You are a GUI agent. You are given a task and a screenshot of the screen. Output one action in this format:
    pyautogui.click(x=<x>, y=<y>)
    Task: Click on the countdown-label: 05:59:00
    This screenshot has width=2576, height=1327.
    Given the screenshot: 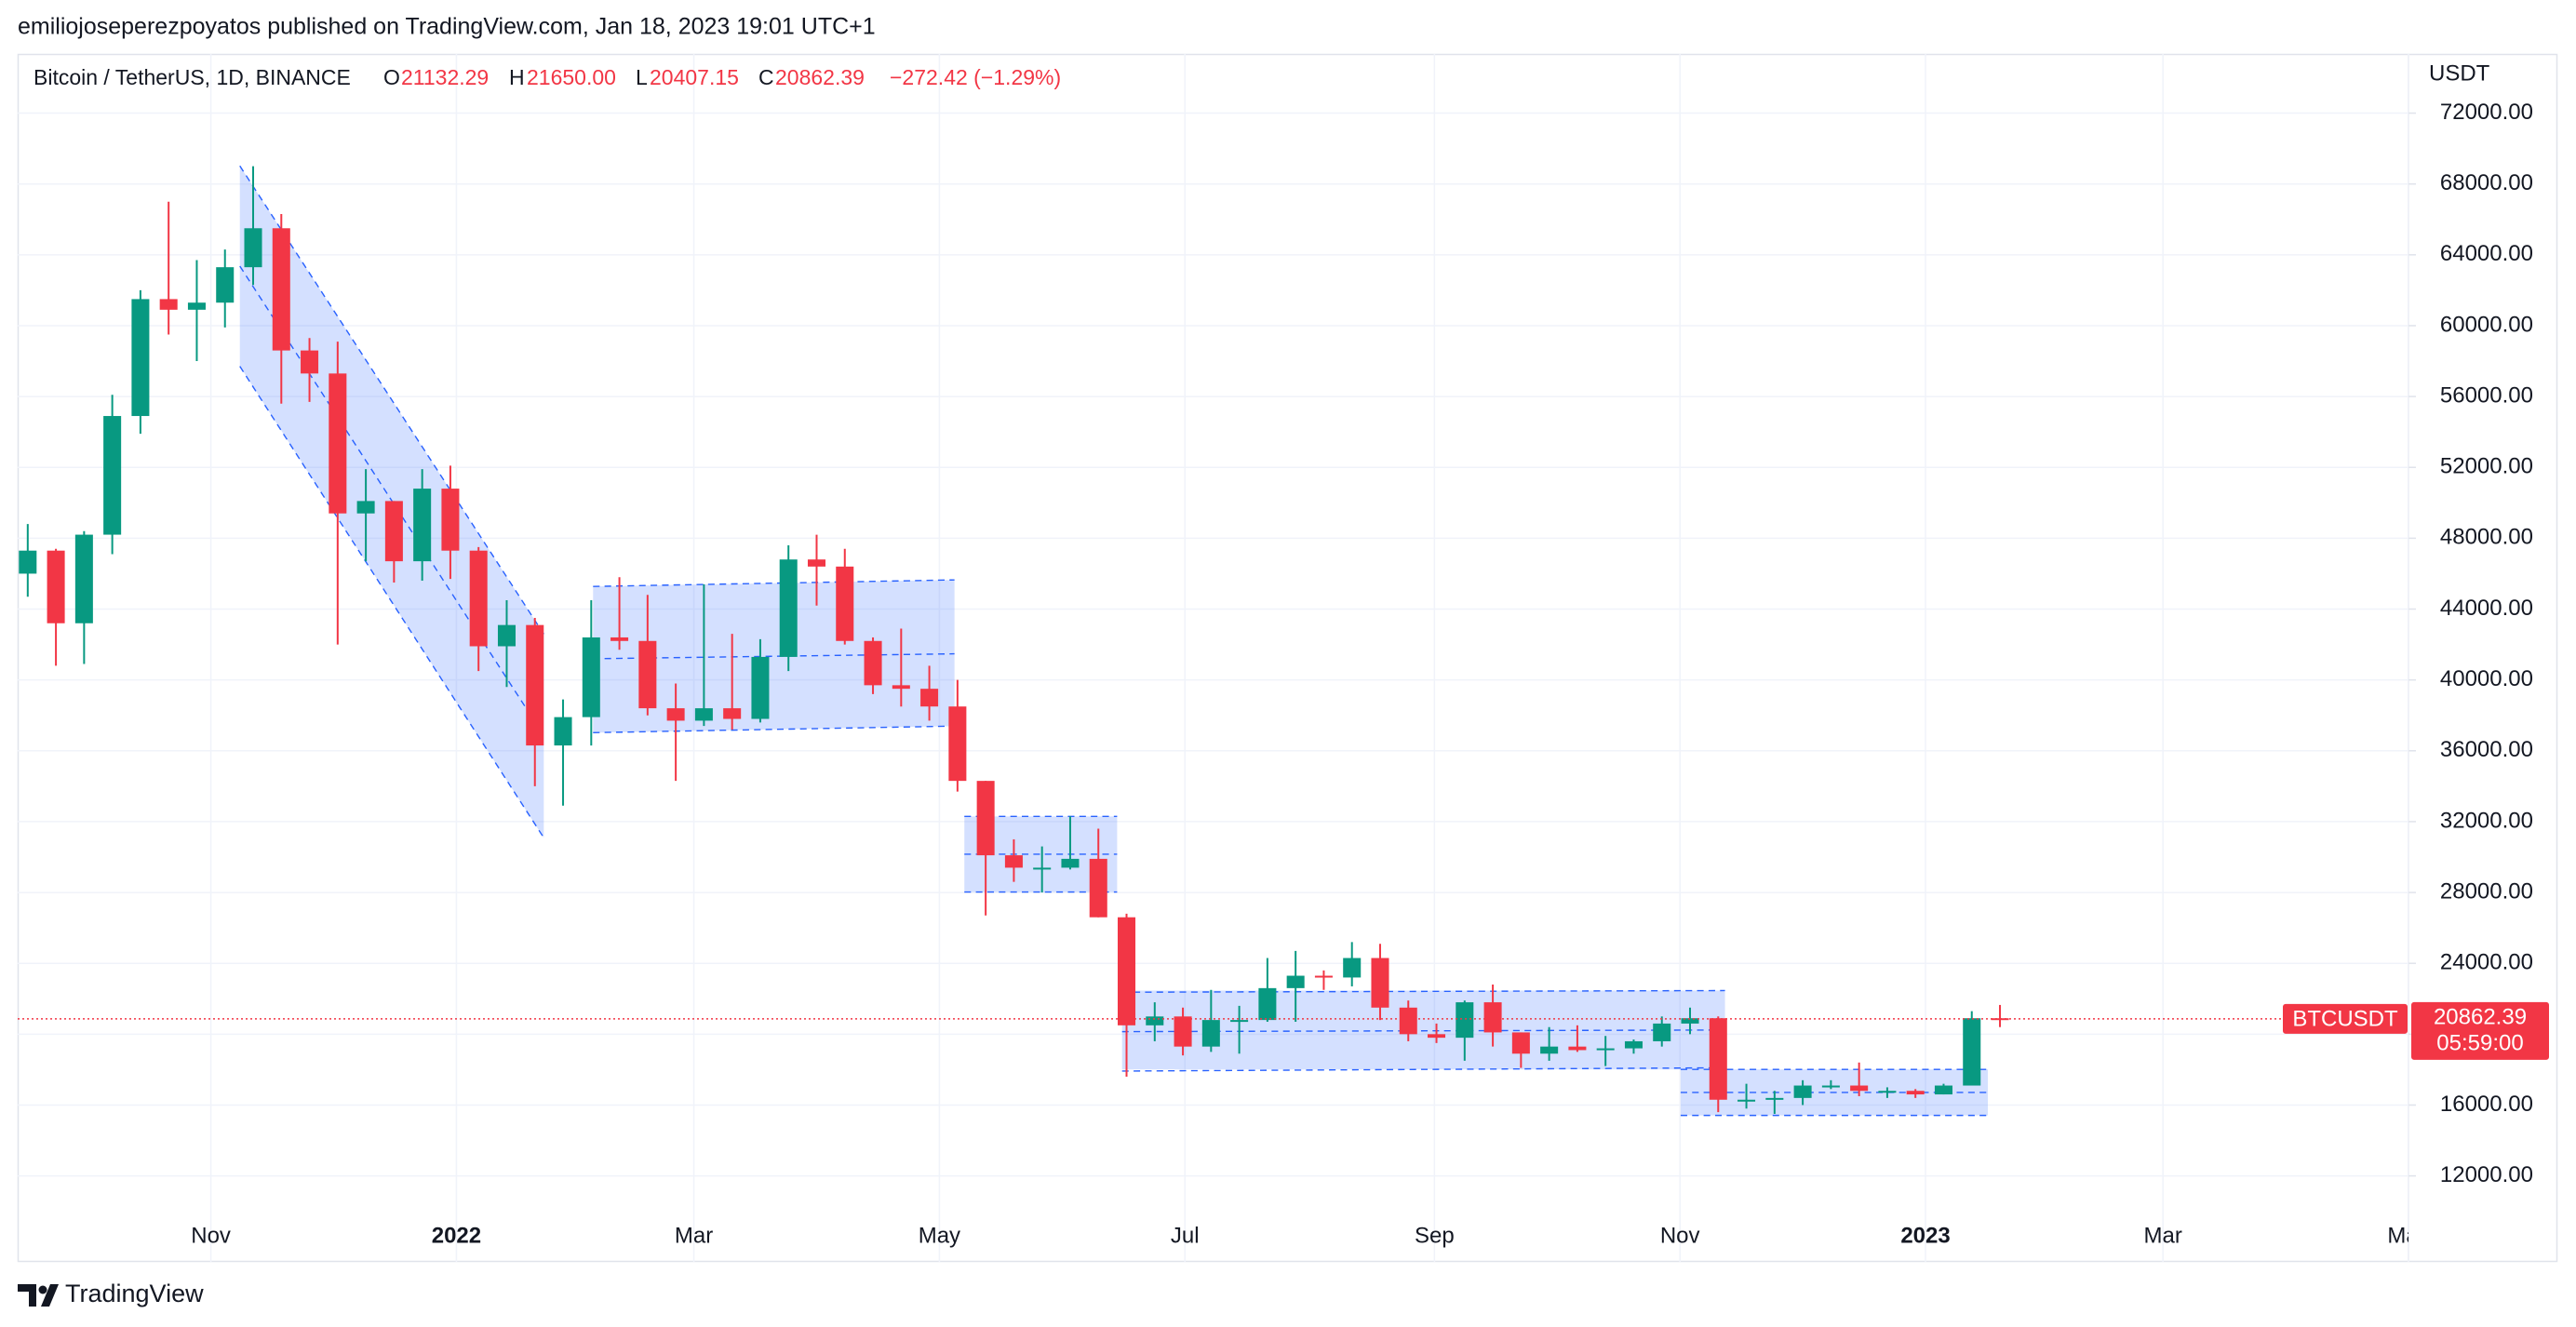 What is the action you would take?
    pyautogui.click(x=2479, y=1042)
    